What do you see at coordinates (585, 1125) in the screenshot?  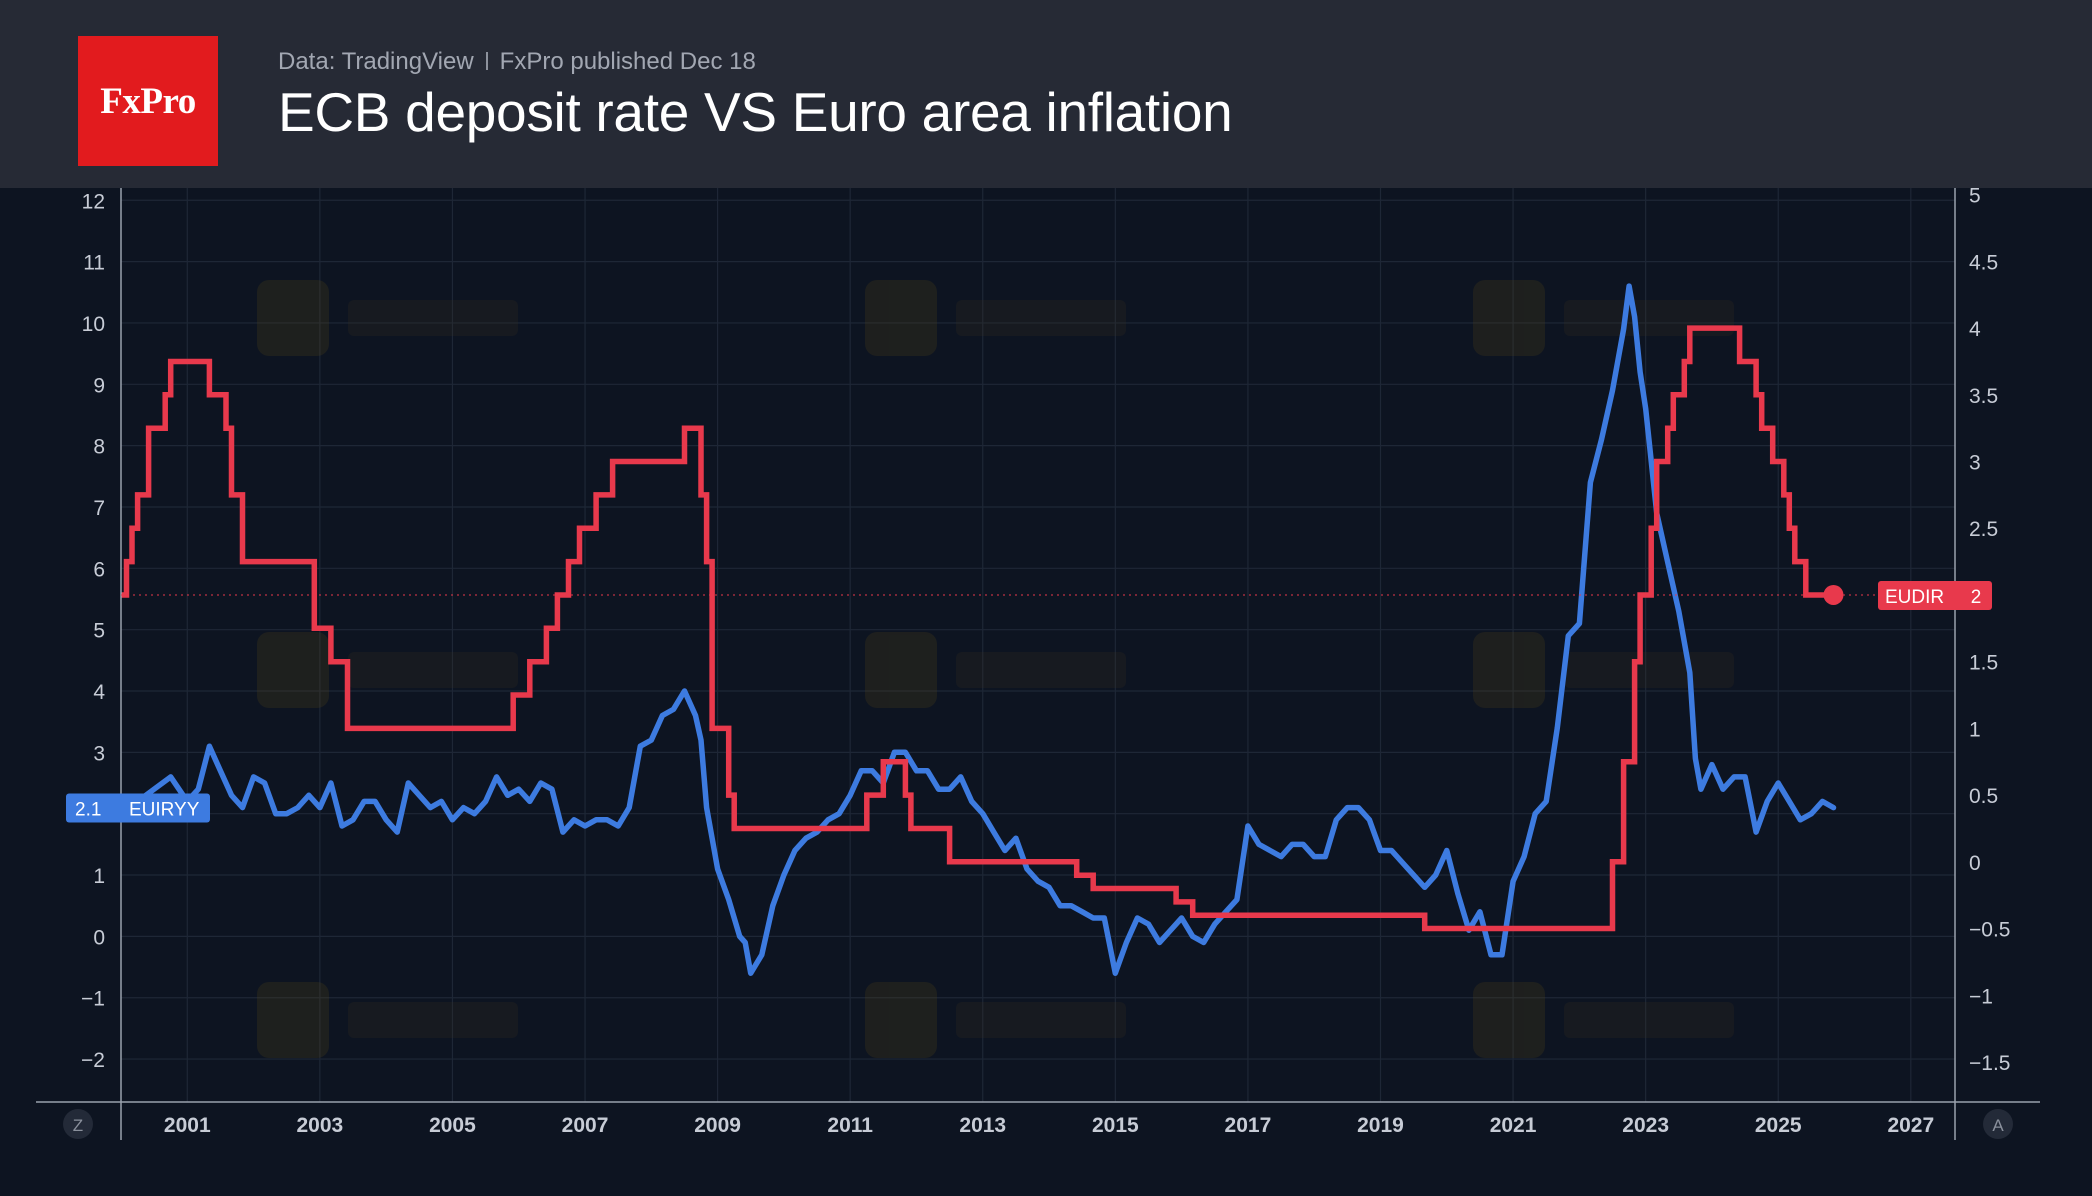 I see `x-axis-tick-label: 2007` at bounding box center [585, 1125].